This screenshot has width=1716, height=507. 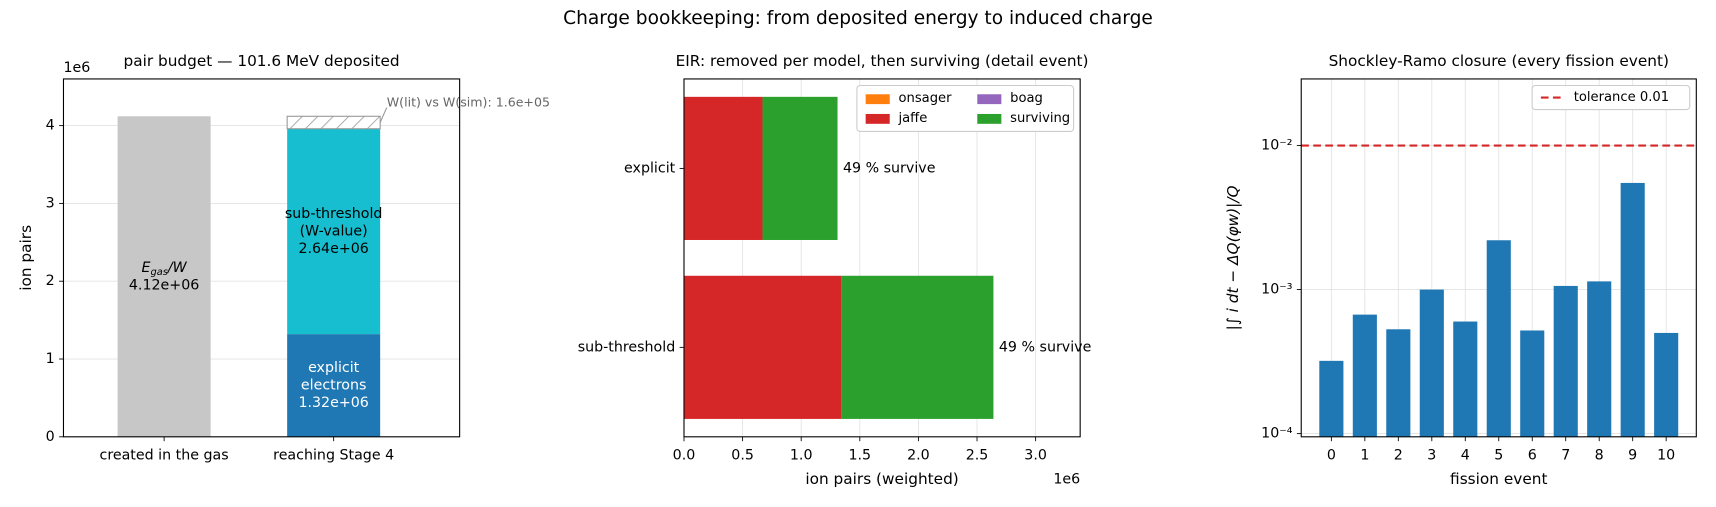 I want to click on legend-label: surviving, so click(x=1040, y=118).